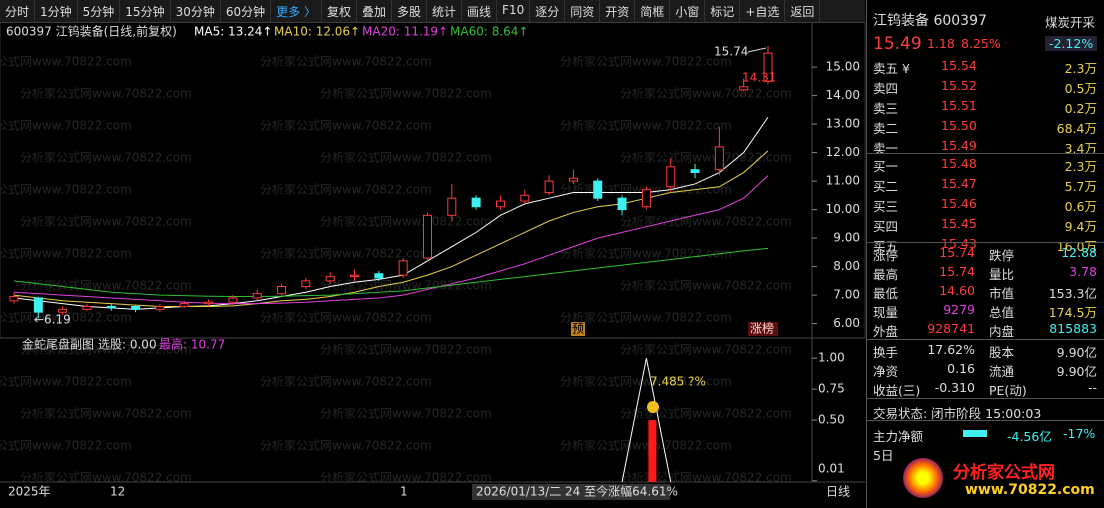 The image size is (1104, 508). I want to click on stat-label: 跌停, so click(1002, 255).